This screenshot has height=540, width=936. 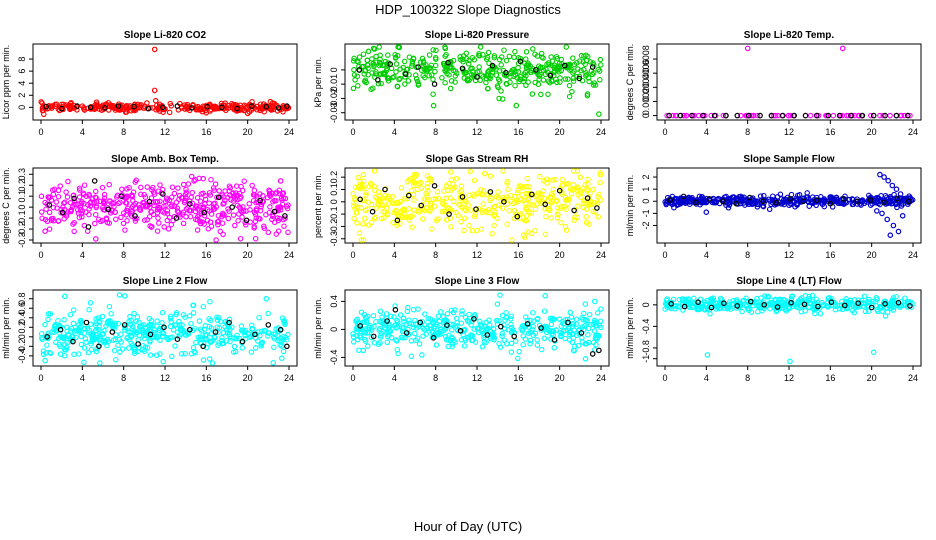 What do you see at coordinates (334, 227) in the screenshot?
I see `y-tick-label: -0.2` at bounding box center [334, 227].